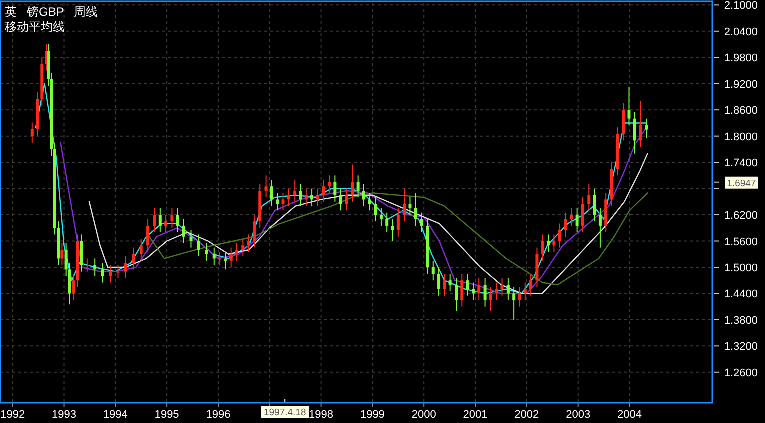 The height and width of the screenshot is (423, 765). I want to click on x-tick-label: 1999, so click(372, 415).